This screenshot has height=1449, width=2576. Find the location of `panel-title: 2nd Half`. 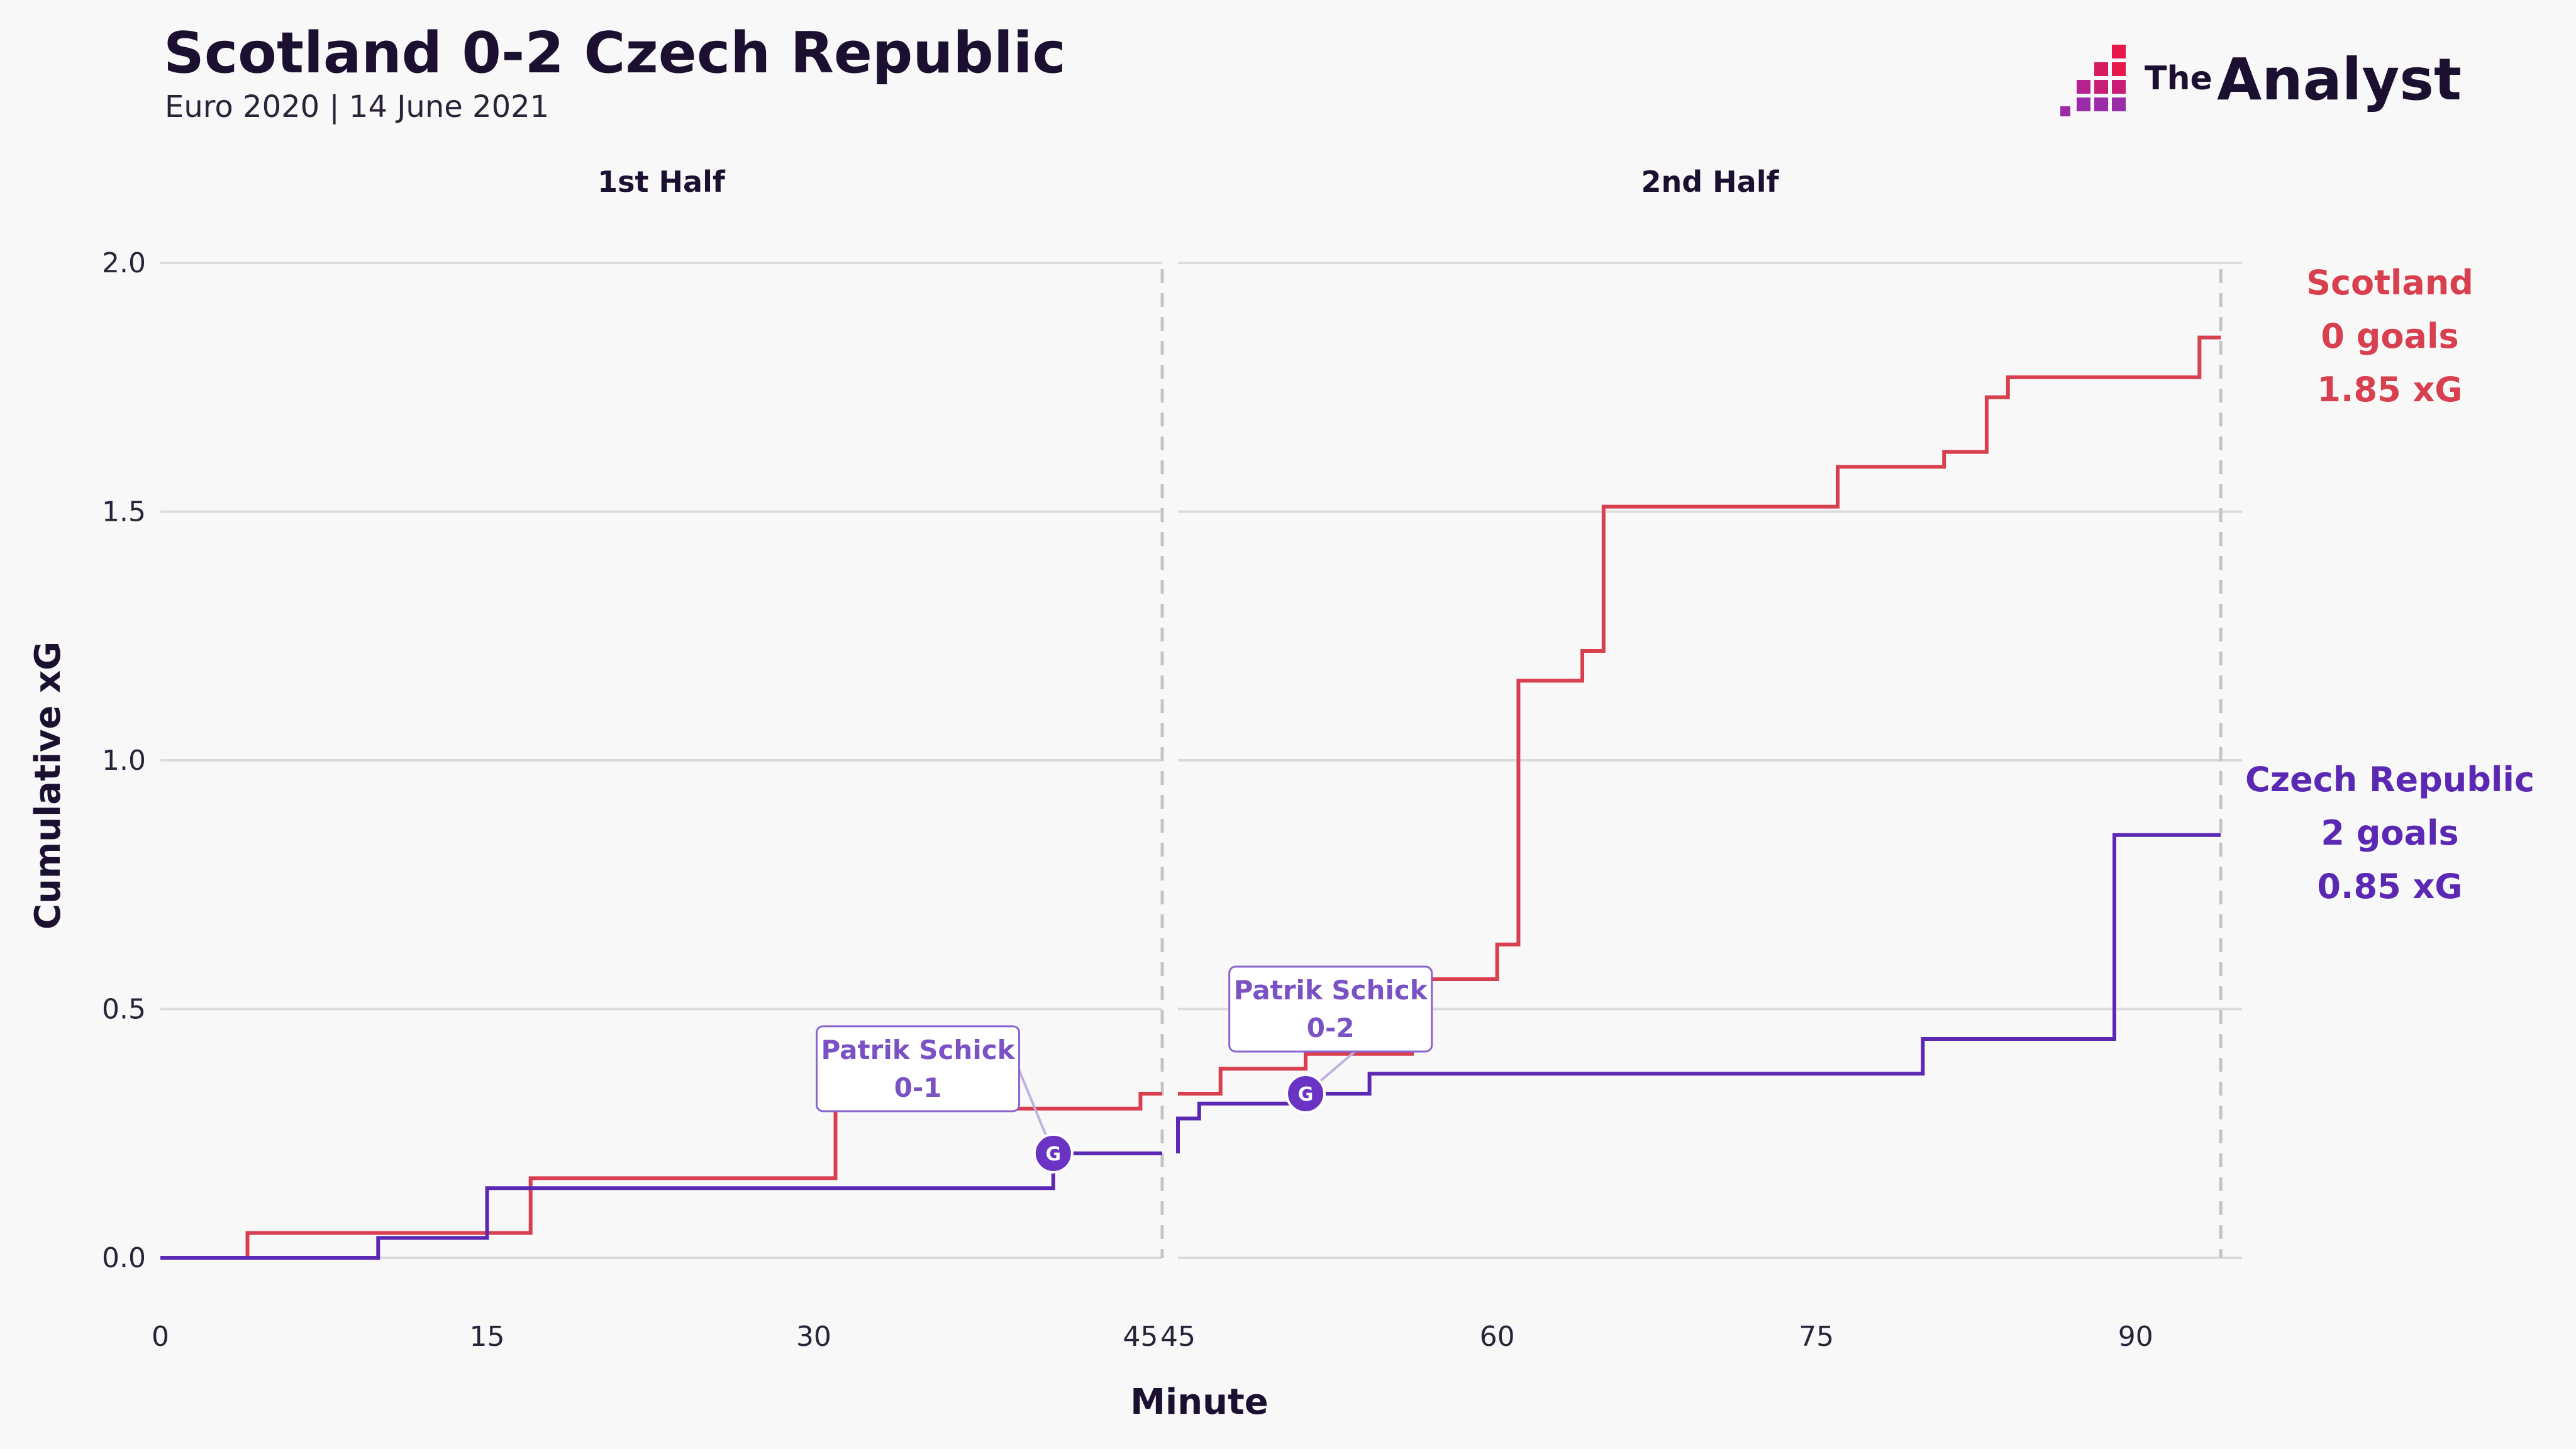

panel-title: 2nd Half is located at coordinates (1710, 182).